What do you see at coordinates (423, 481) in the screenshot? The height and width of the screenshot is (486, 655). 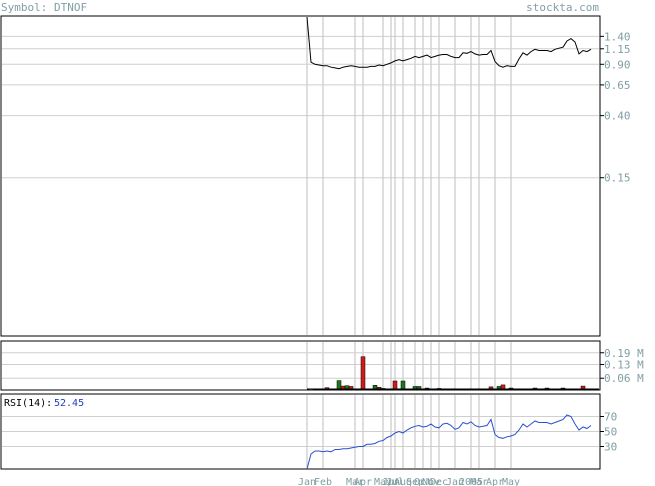 I see `x-tick-label: Oct` at bounding box center [423, 481].